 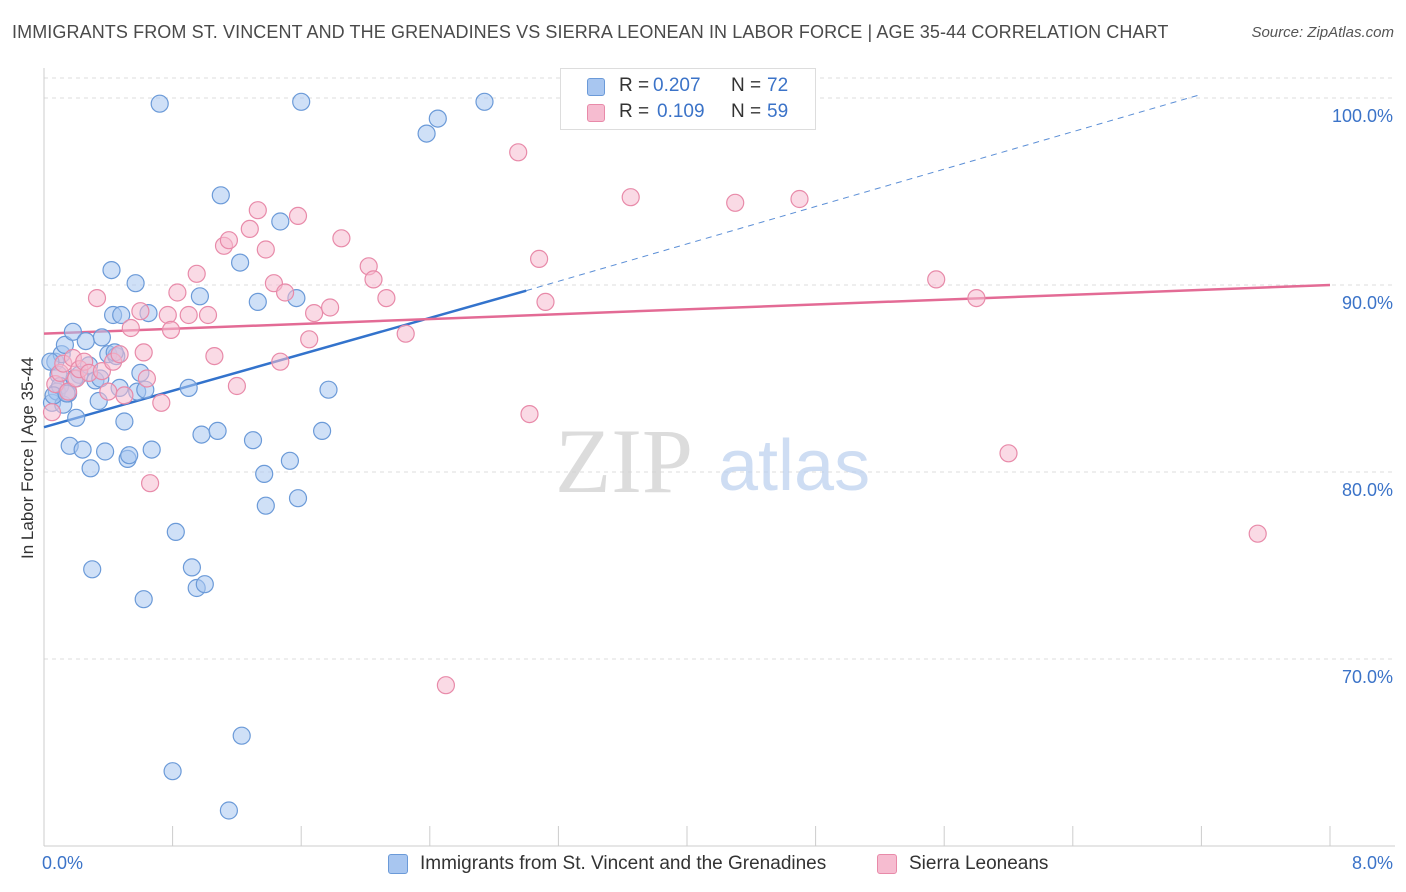 What do you see at coordinates (778, 85) in the screenshot?
I see `legend-n-value: 72` at bounding box center [778, 85].